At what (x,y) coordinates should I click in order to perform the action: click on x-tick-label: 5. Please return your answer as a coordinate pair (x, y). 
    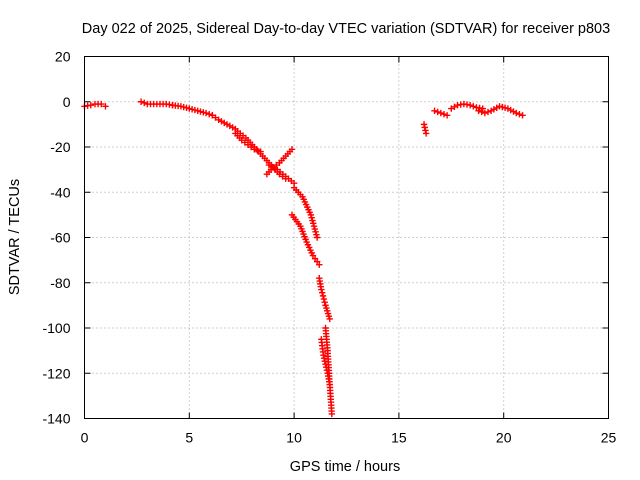
    Looking at the image, I should click on (189, 438).